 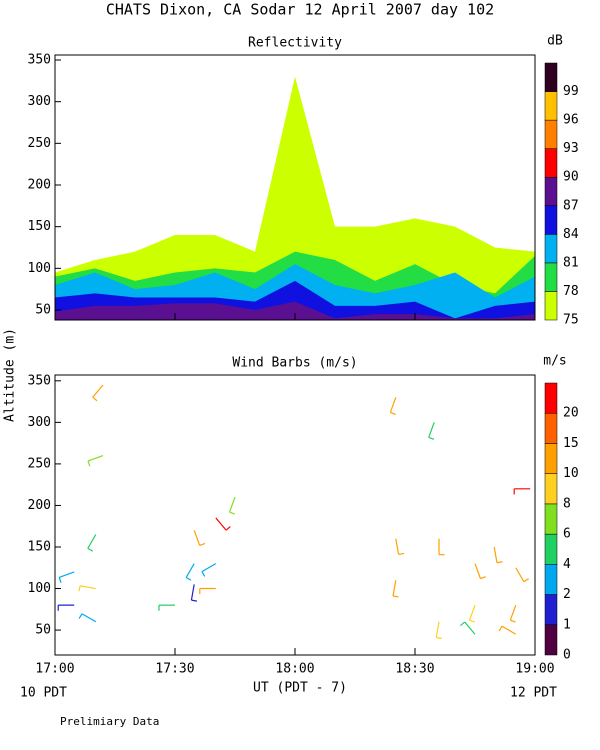 What do you see at coordinates (43, 693) in the screenshot?
I see `left-note: 10 PDT` at bounding box center [43, 693].